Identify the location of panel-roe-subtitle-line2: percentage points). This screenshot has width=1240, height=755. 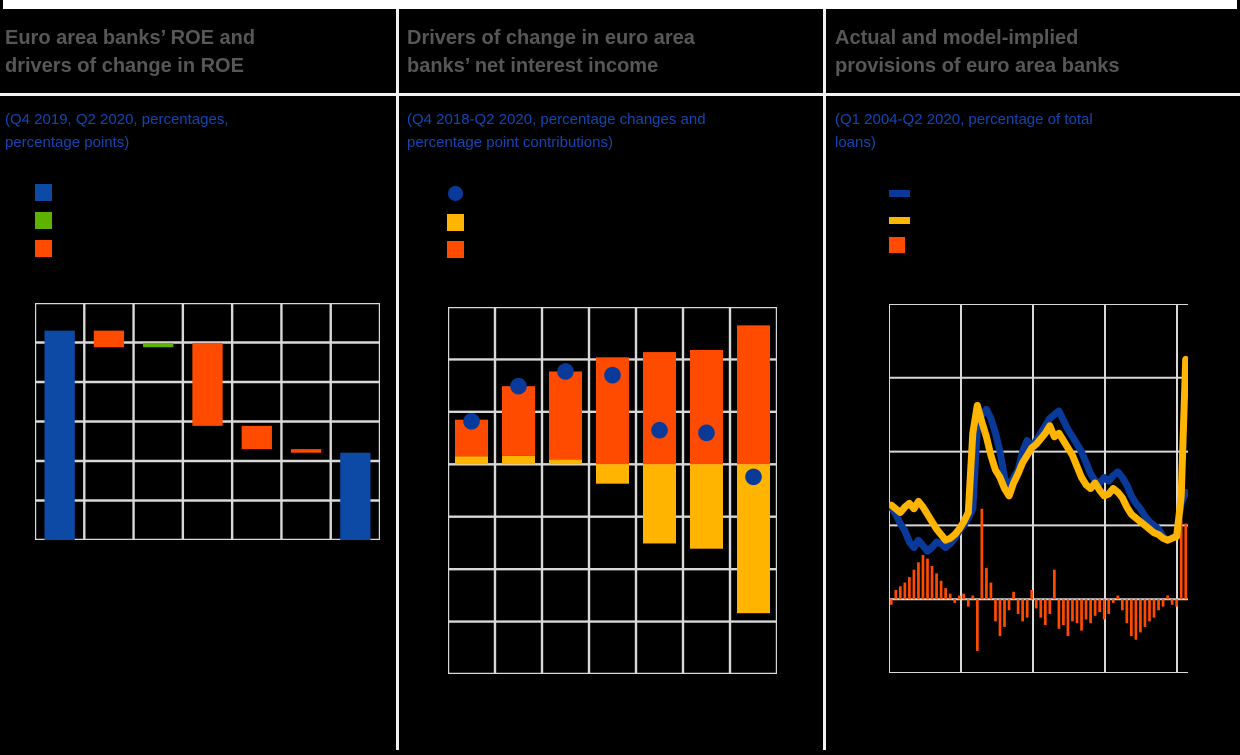
(67, 142).